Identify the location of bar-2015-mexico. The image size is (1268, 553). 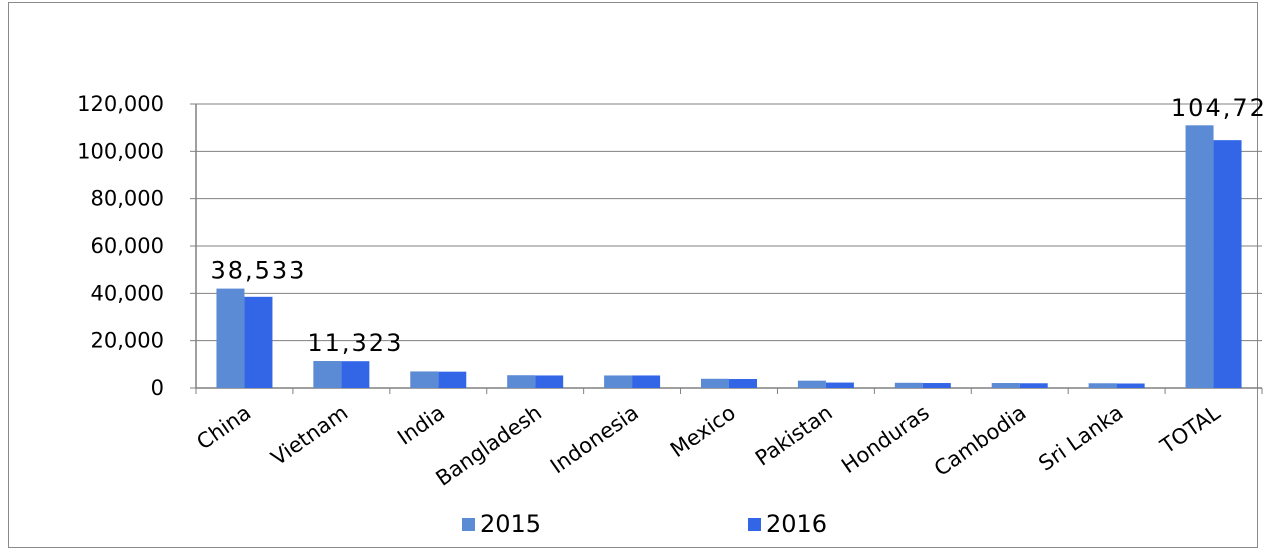
(715, 383).